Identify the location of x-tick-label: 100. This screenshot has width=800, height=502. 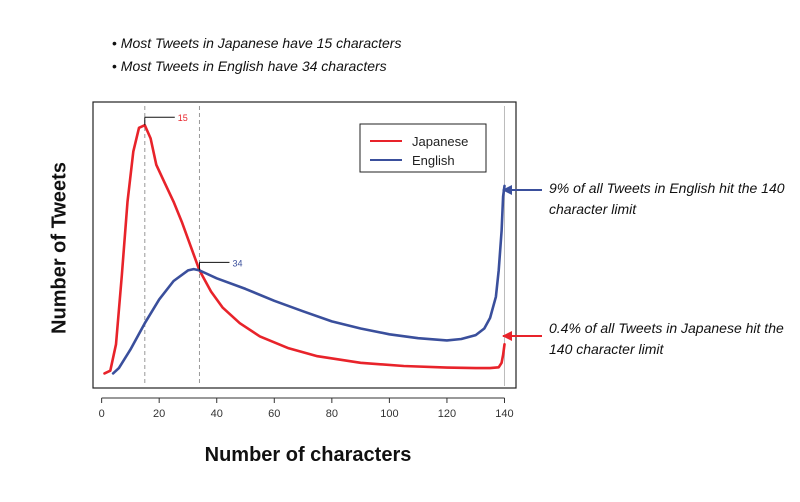
(389, 414).